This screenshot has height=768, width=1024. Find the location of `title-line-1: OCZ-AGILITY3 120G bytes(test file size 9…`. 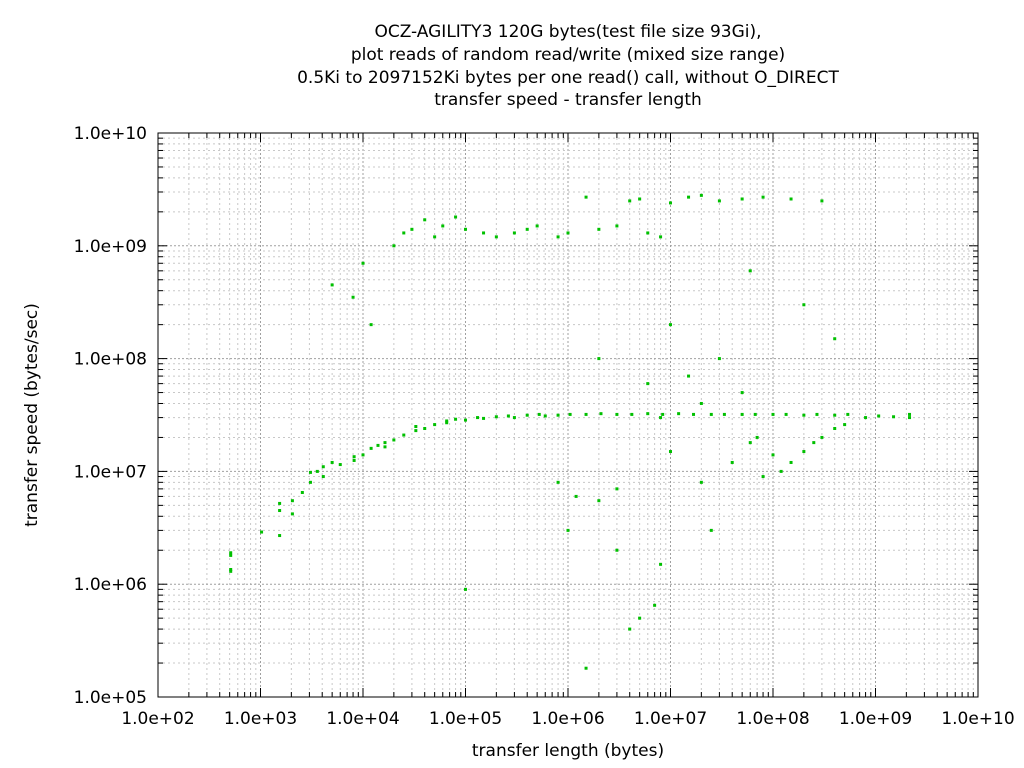

title-line-1: OCZ-AGILITY3 120G bytes(test file size 9… is located at coordinates (567, 32).